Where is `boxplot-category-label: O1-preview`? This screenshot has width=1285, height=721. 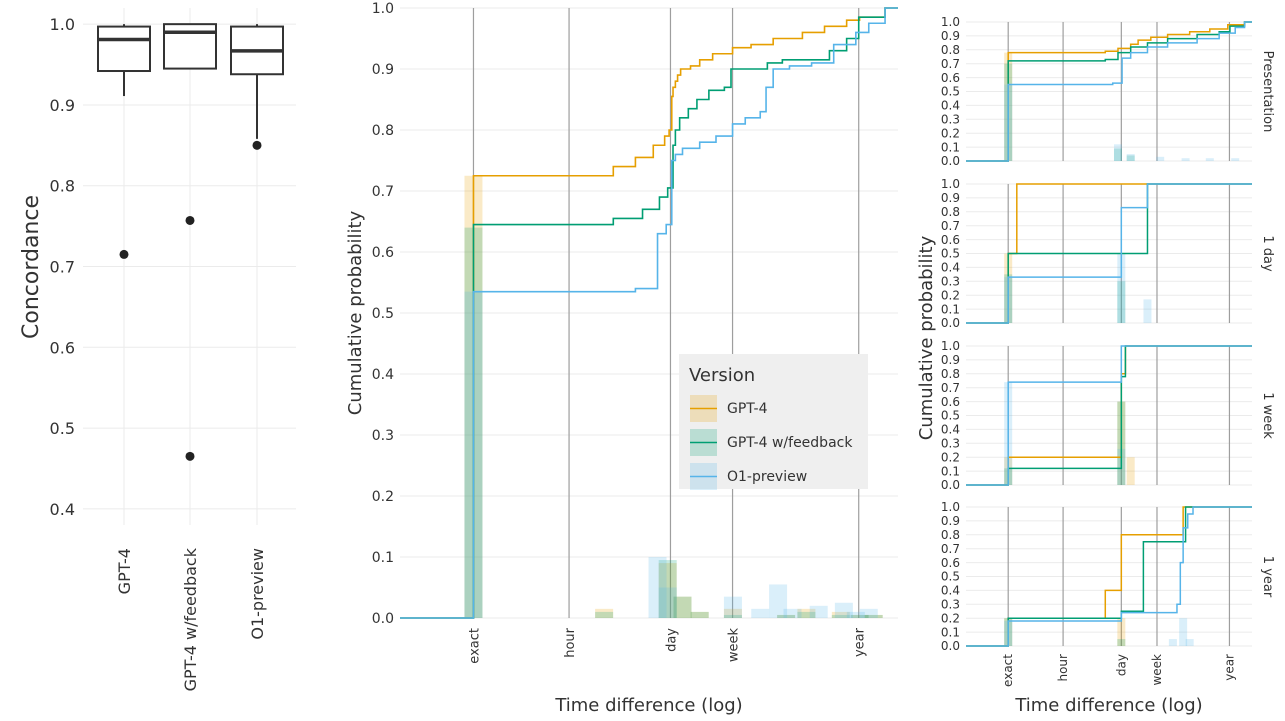 boxplot-category-label: O1-preview is located at coordinates (257, 594).